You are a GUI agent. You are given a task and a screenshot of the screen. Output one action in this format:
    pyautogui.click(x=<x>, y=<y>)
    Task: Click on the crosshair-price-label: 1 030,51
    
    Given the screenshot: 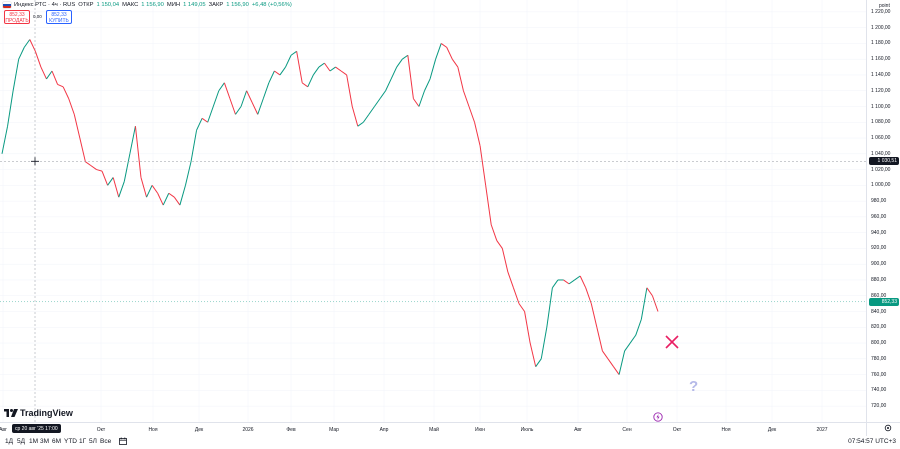 What is the action you would take?
    pyautogui.click(x=884, y=161)
    